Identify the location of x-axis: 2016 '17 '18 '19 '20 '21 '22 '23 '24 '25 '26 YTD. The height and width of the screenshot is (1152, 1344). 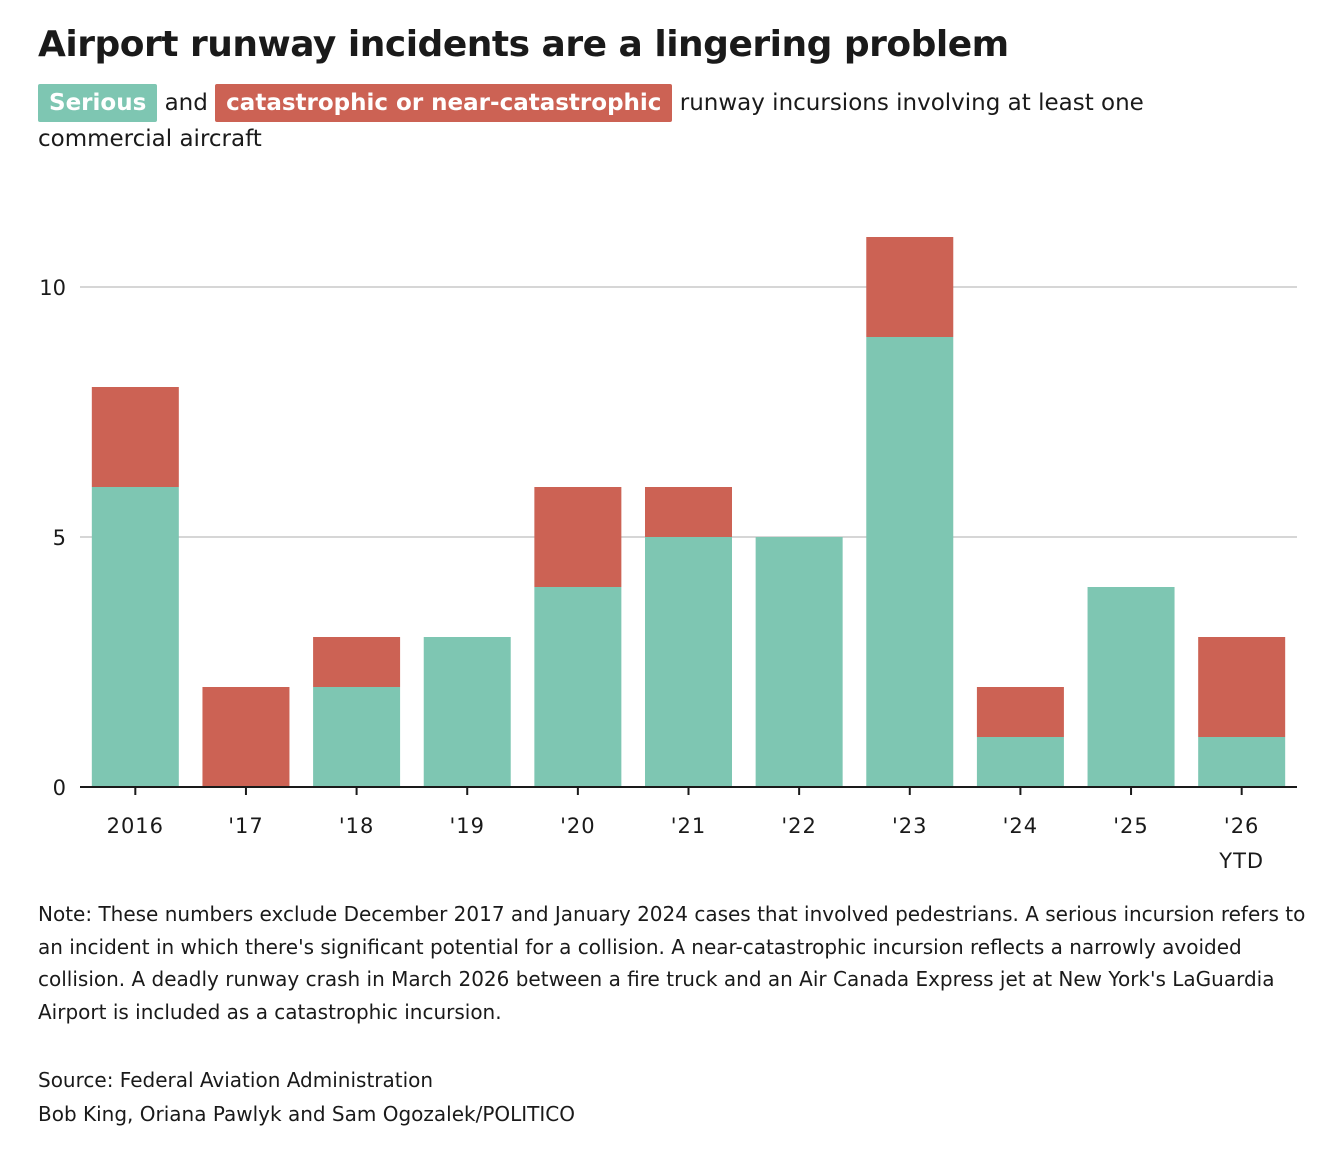
(688, 829).